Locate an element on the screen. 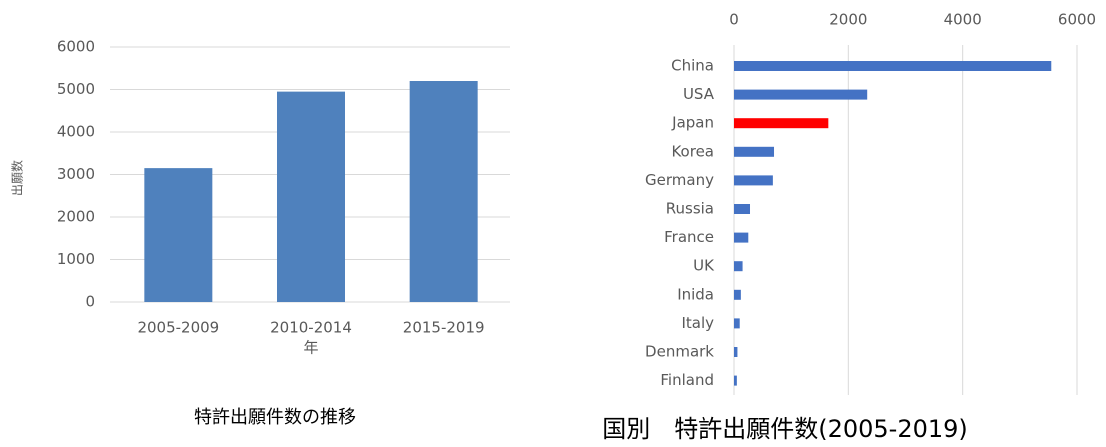 This screenshot has height=447, width=1106. chart-title: 国別 特許出願件数(2005-2019) is located at coordinates (785, 429).